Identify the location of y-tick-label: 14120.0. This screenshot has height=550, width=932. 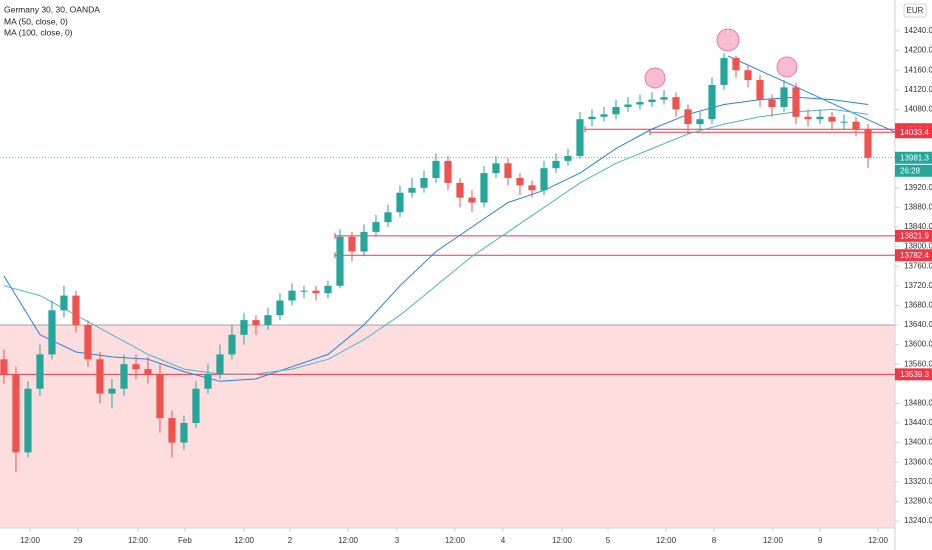
(918, 89).